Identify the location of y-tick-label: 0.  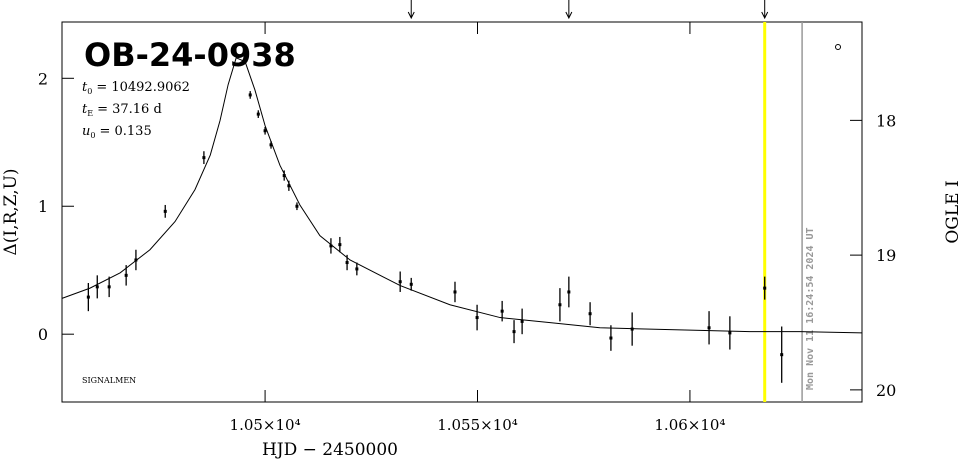
(43, 334).